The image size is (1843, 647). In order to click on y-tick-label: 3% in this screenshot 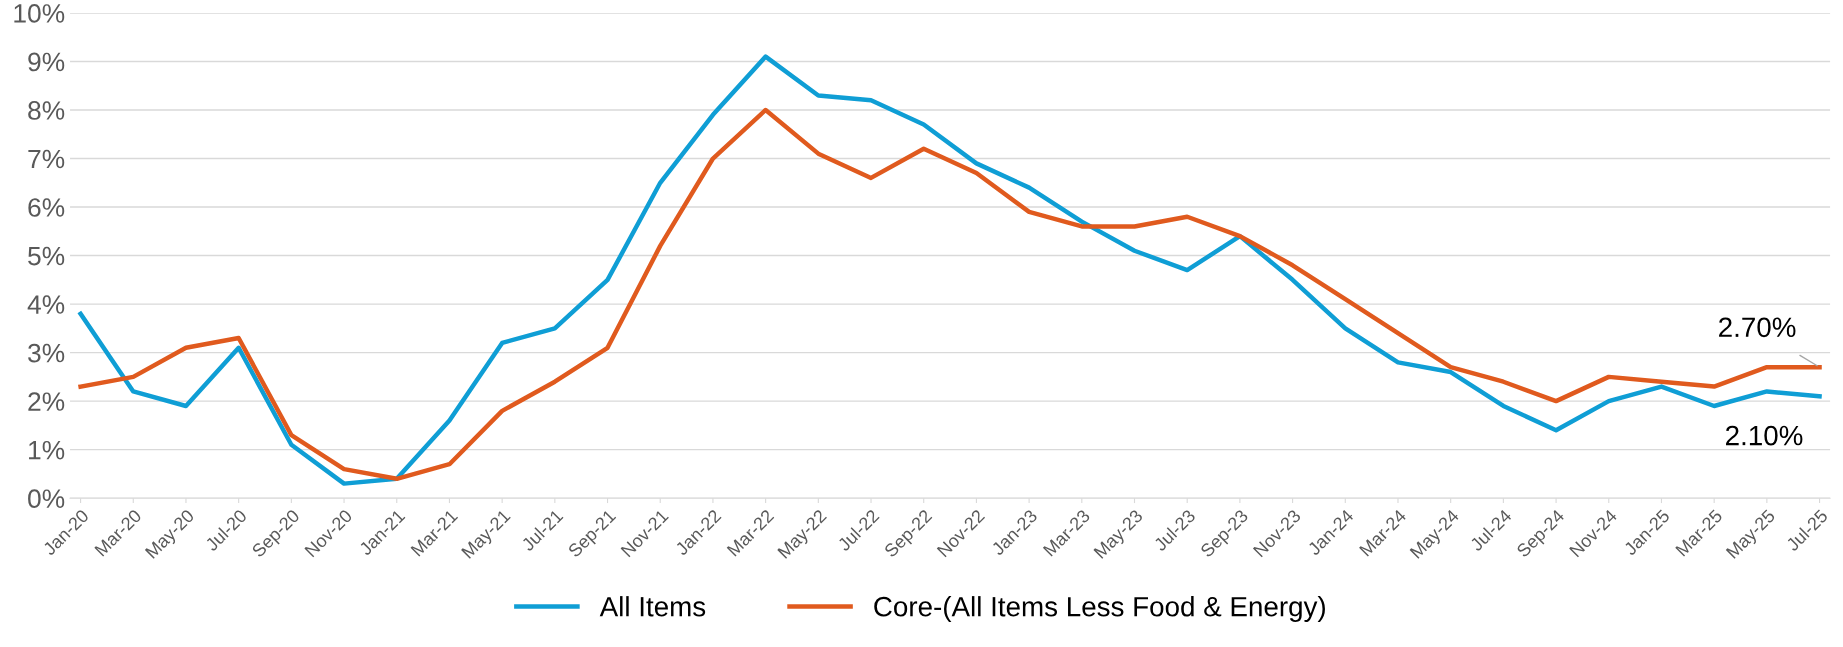, I will do `click(46, 353)`.